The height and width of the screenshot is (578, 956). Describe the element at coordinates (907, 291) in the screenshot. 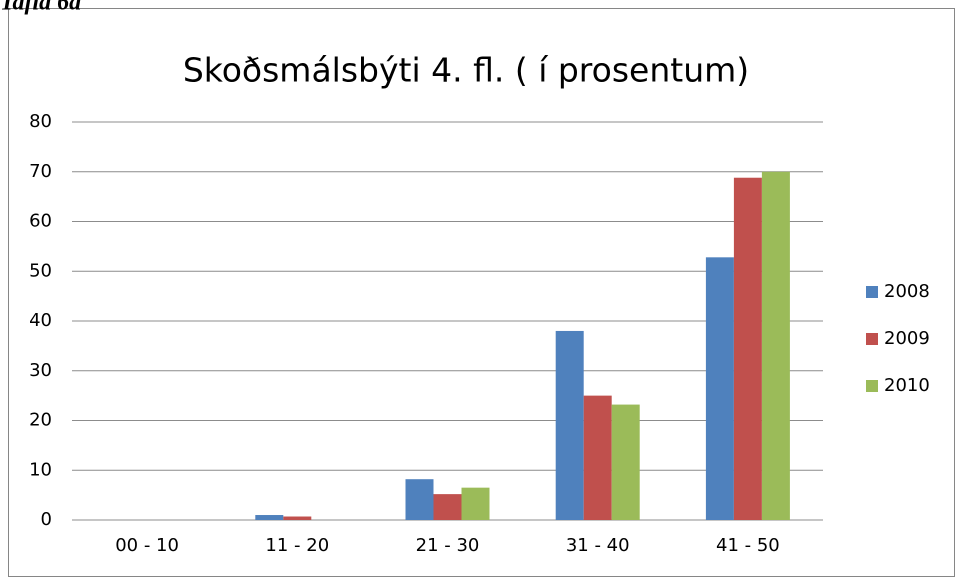

I see `legend-label: 2008` at that location.